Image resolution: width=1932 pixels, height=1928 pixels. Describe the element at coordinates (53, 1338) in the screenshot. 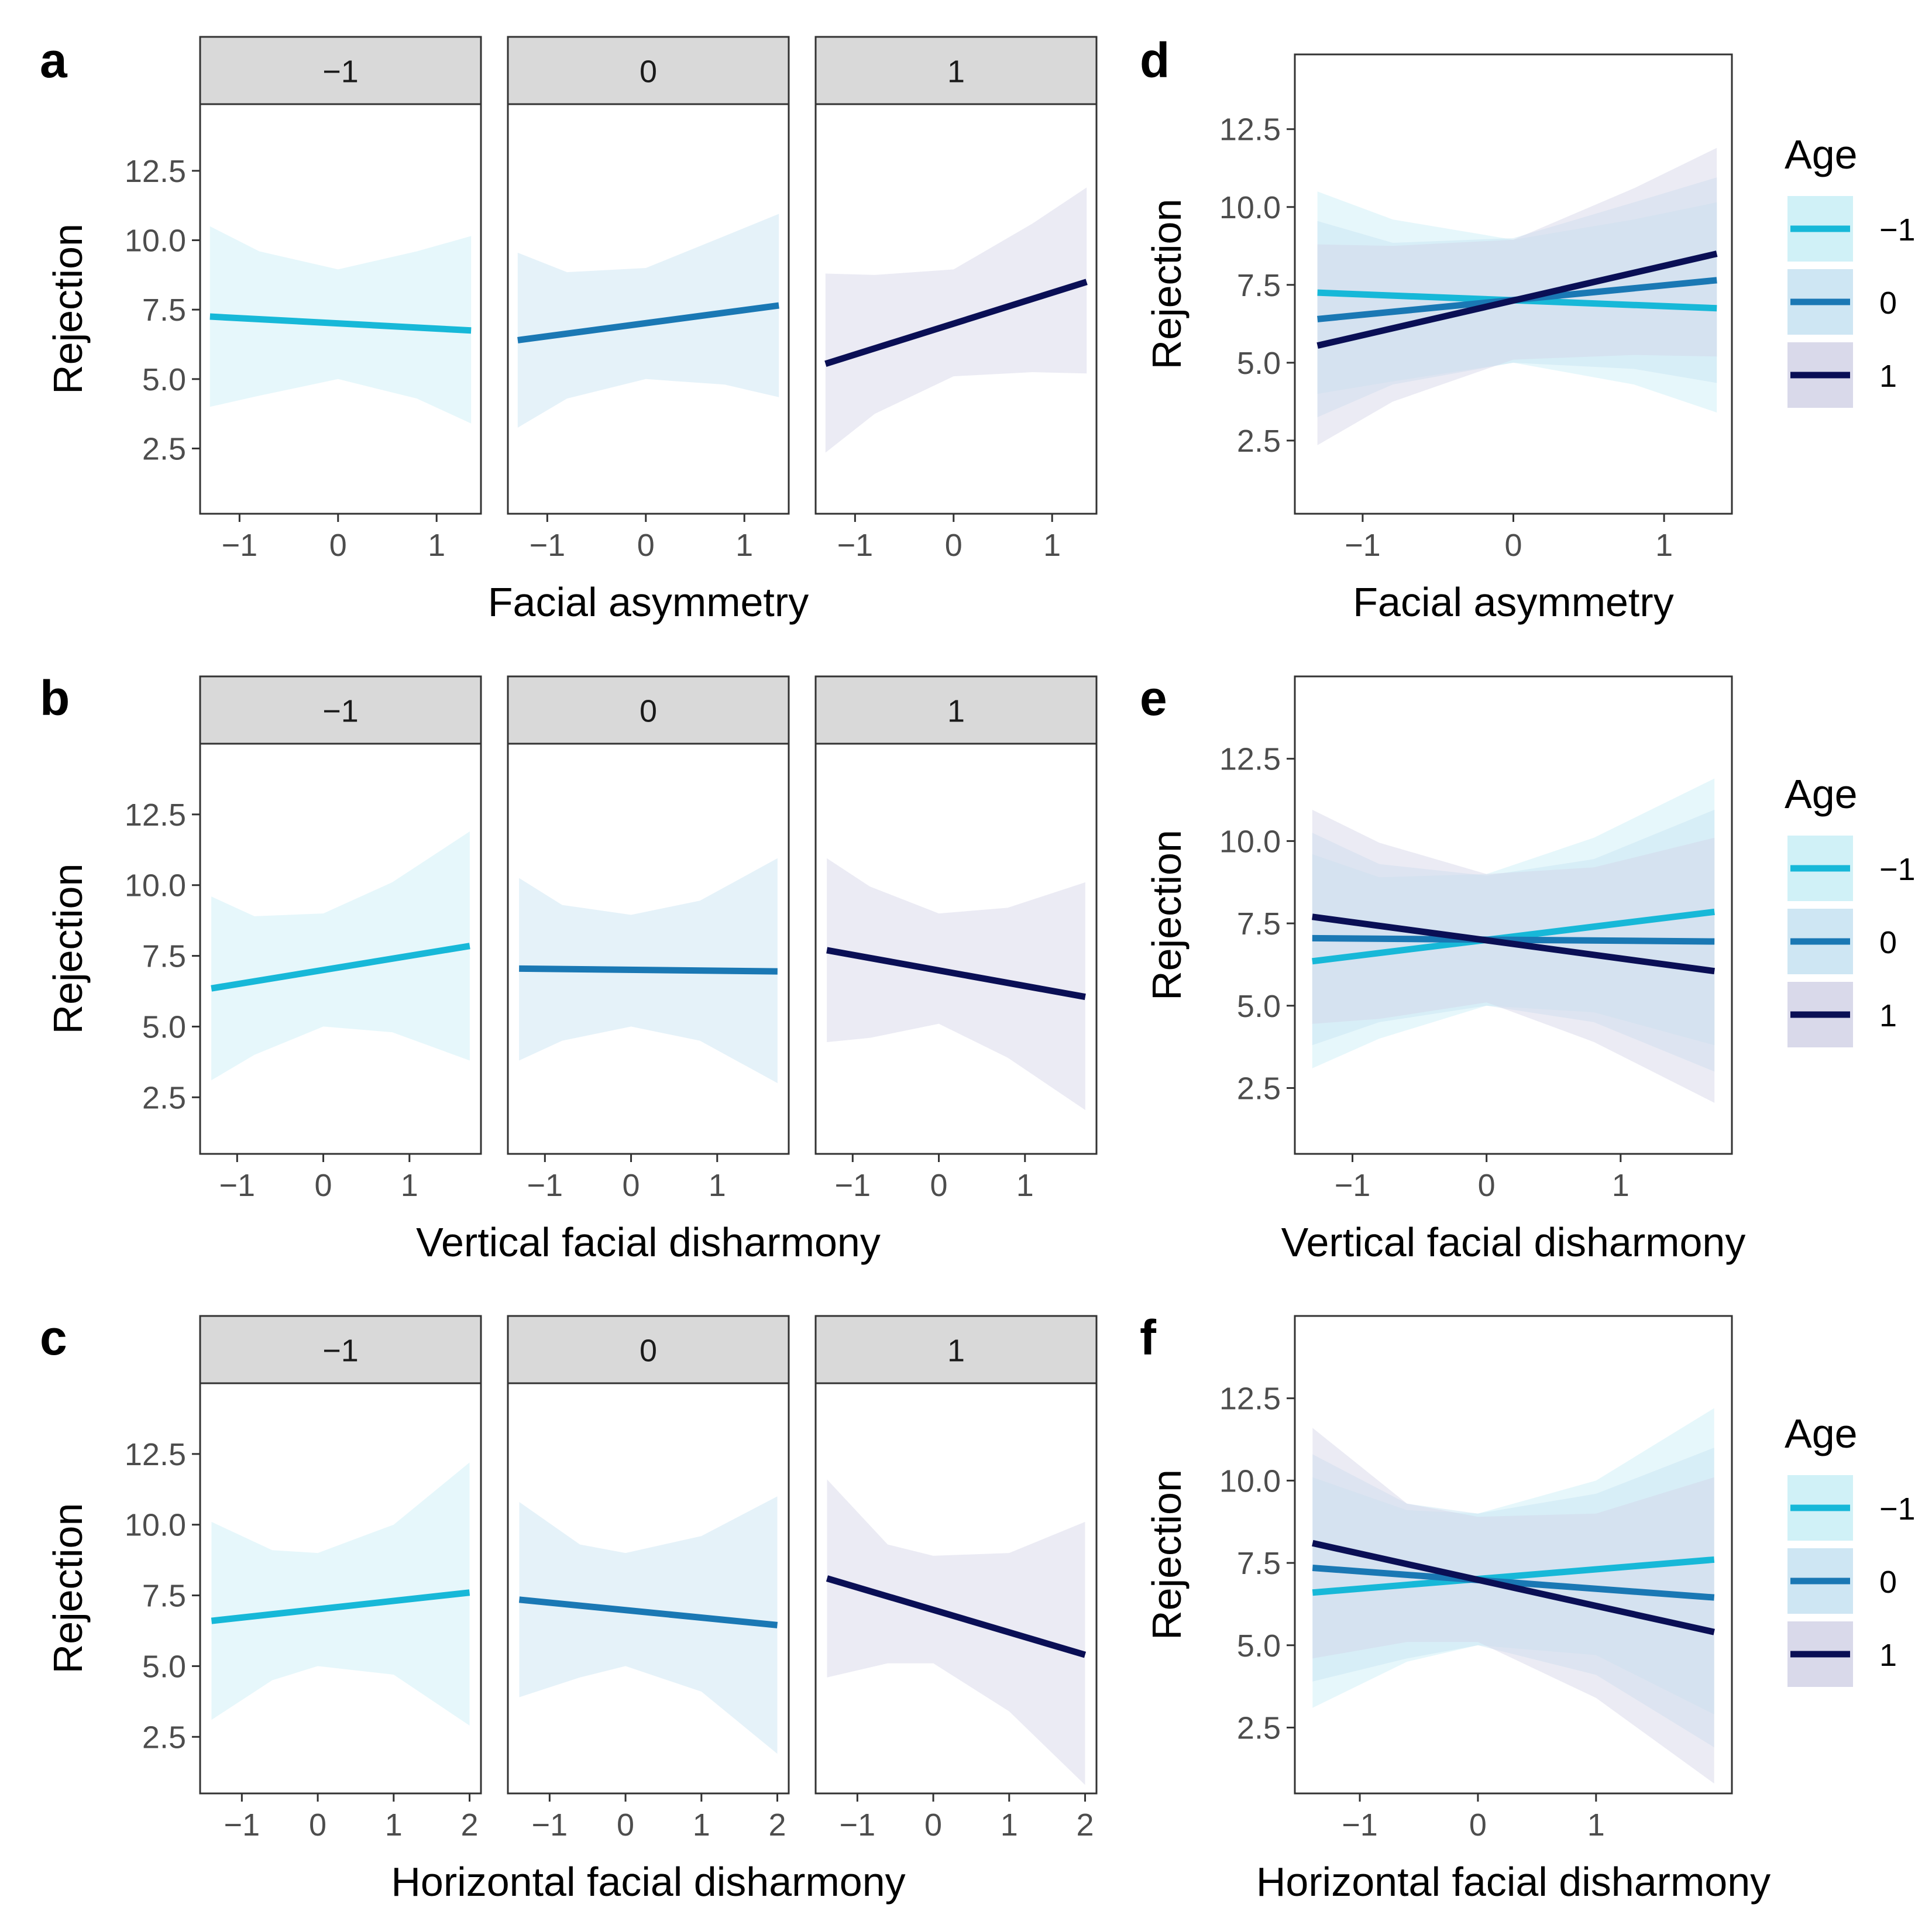

I see `panel-letter: c` at that location.